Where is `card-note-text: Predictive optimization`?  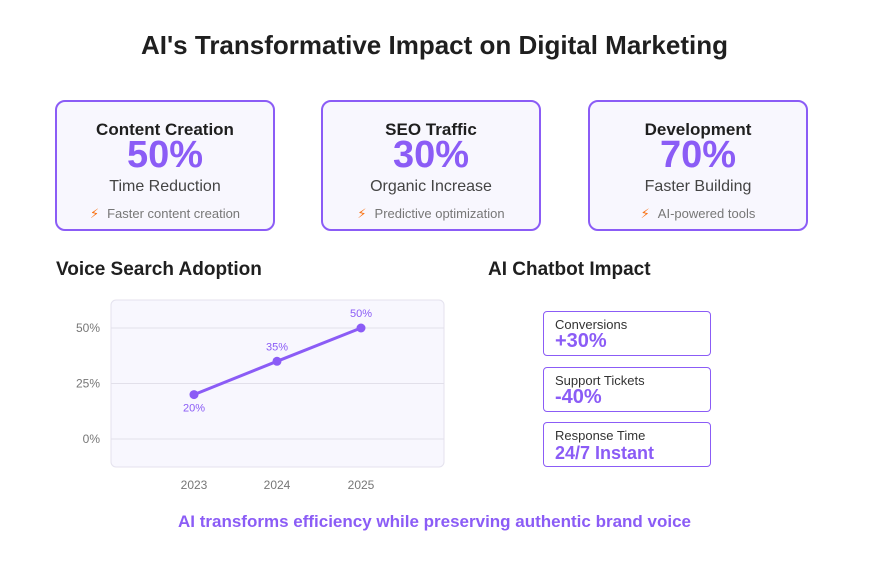 card-note-text: Predictive optimization is located at coordinates (439, 213).